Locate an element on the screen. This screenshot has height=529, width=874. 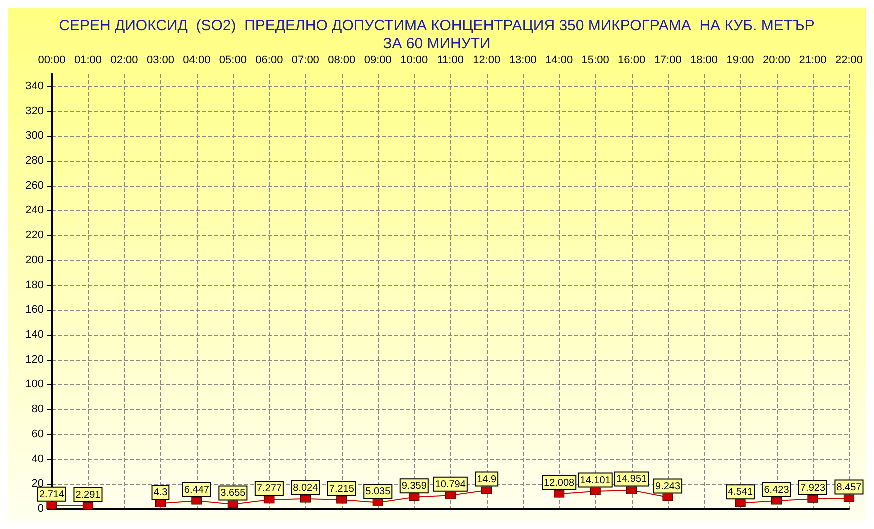
data-label: 7.277 is located at coordinates (269, 489).